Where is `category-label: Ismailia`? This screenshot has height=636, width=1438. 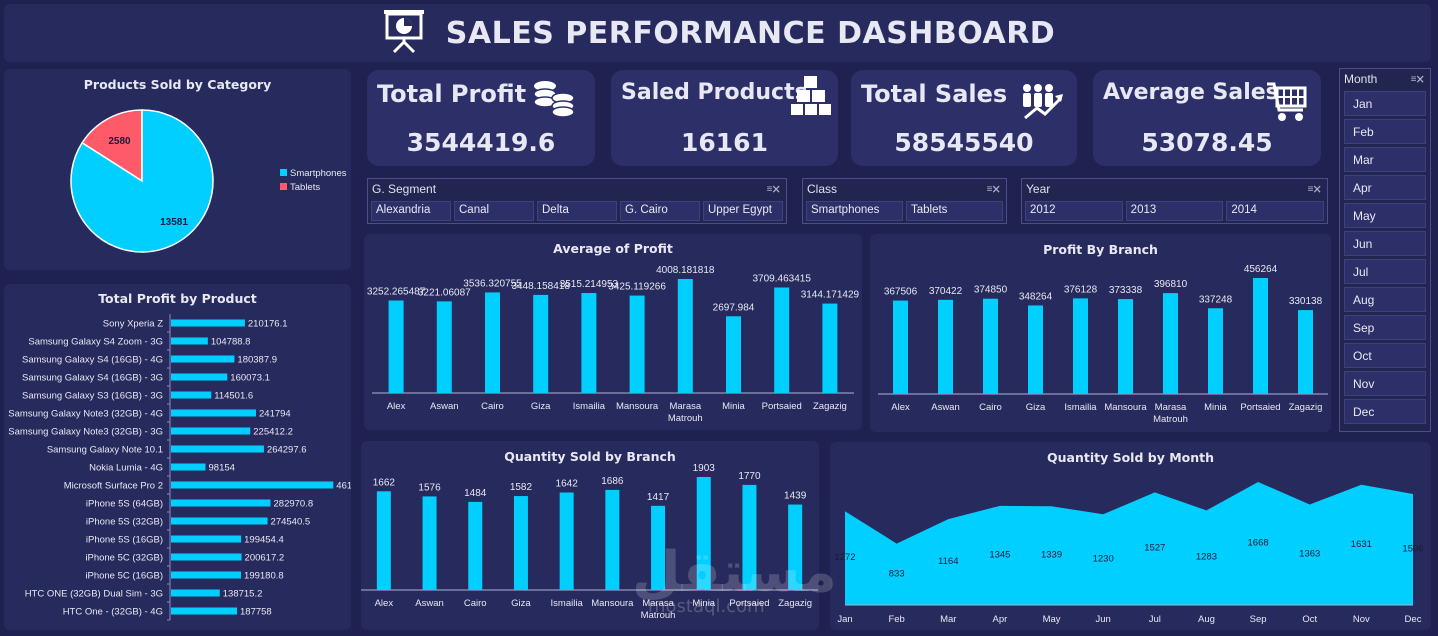 category-label: Ismailia is located at coordinates (567, 603).